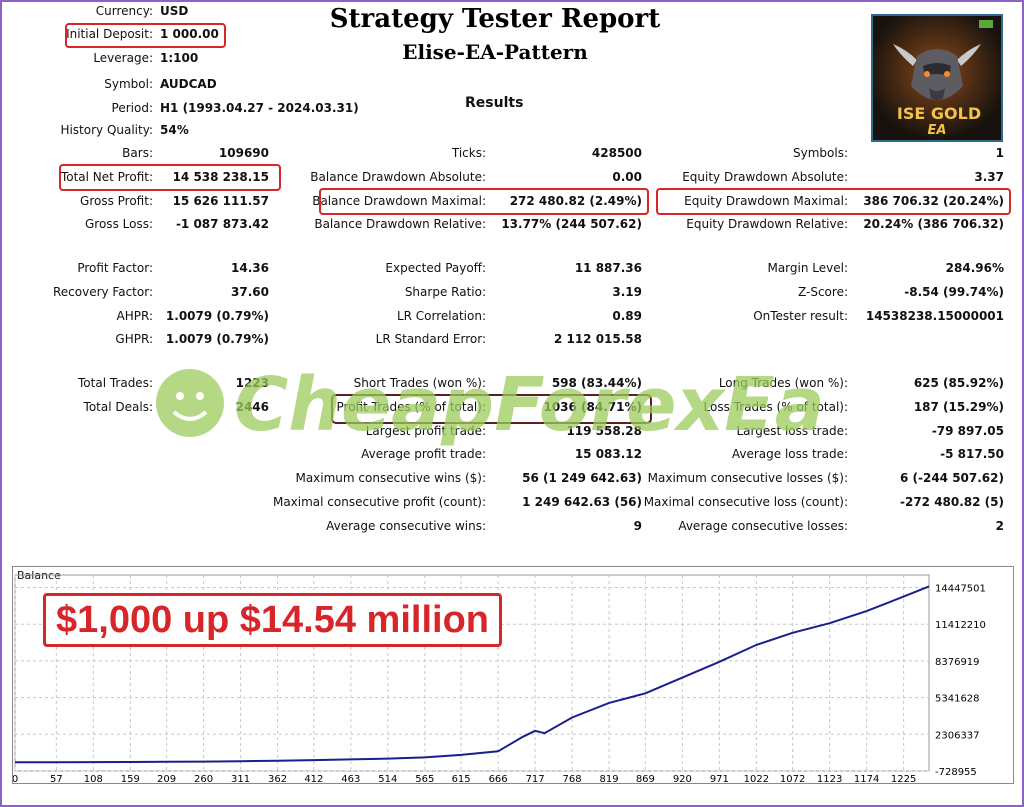  I want to click on results_col1-value: 15 626 111.57, so click(220, 201).